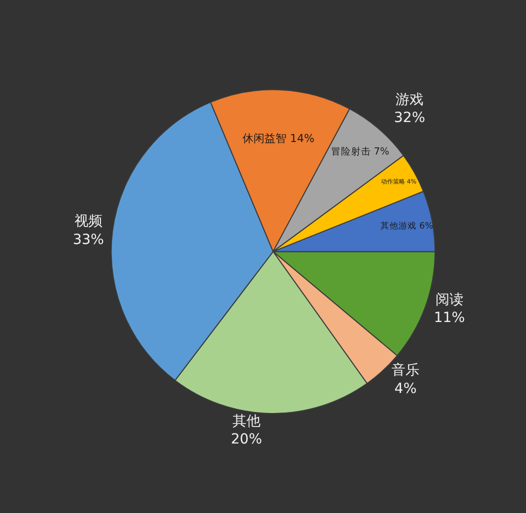  I want to click on slice-label: 冒险射击 7%, so click(360, 151).